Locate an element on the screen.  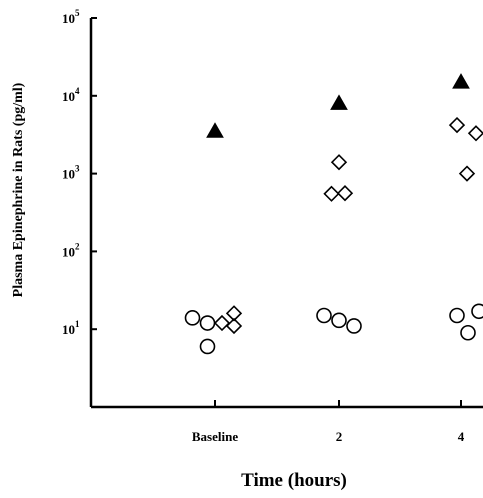
y-tick-exponent: 3 is located at coordinates (77, 169).